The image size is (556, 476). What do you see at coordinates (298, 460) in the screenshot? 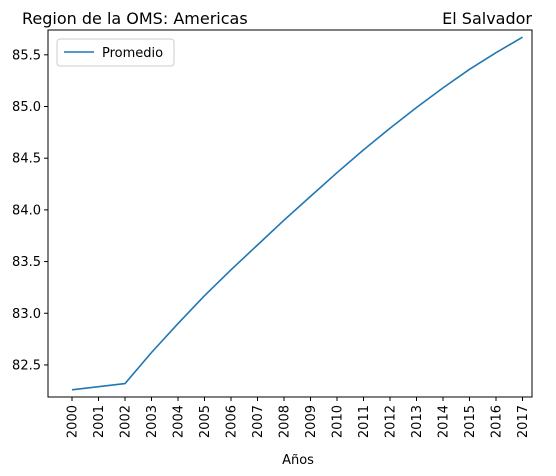
I see `x-axis-label: Años` at bounding box center [298, 460].